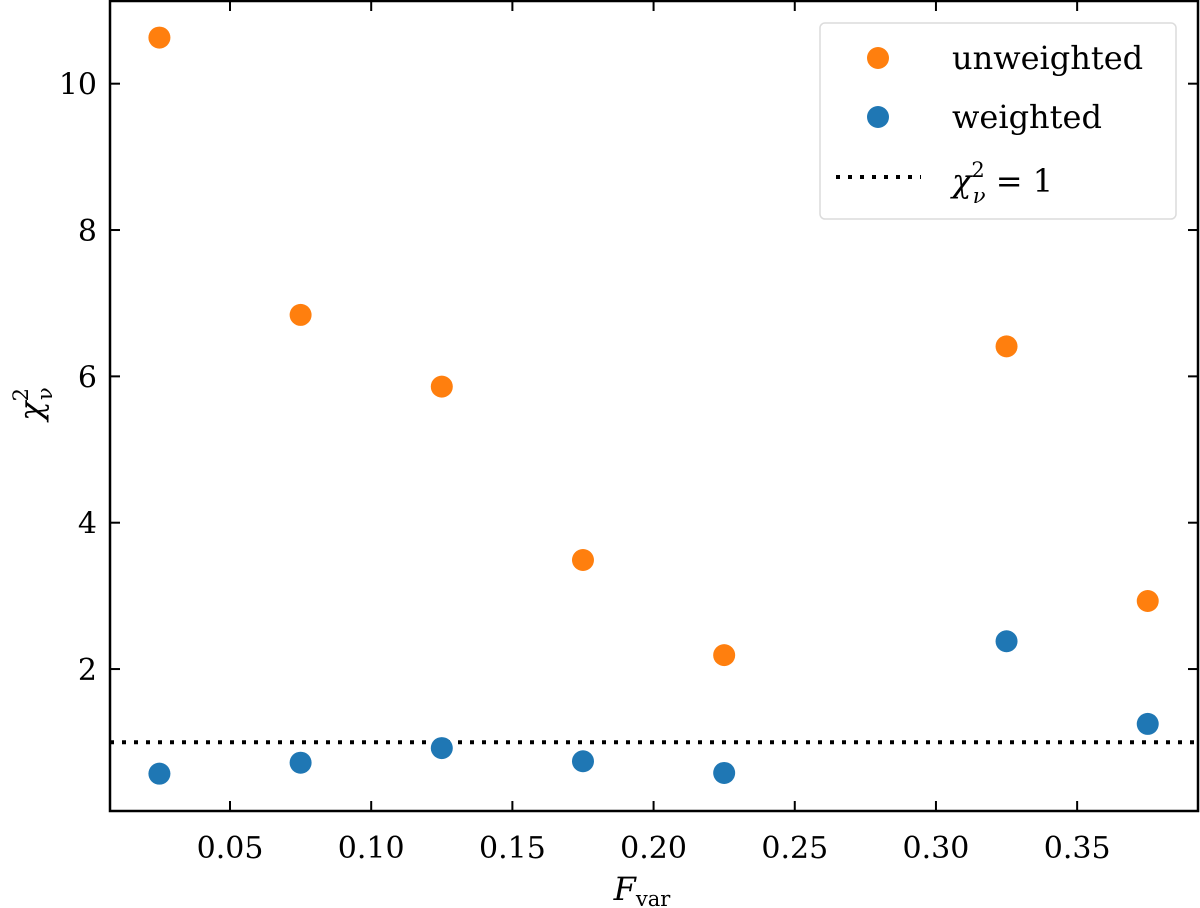  I want to click on y-tick-label: 2, so click(87, 670).